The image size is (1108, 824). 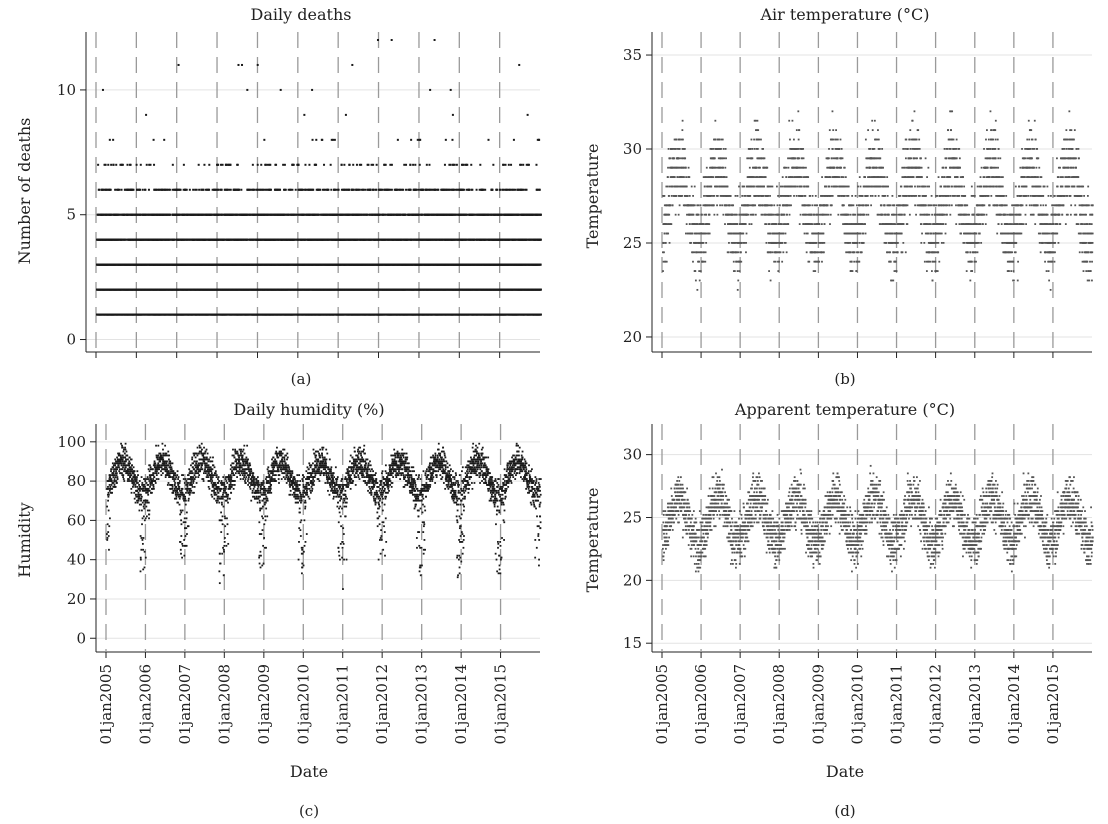 I want to click on panel-a-points, so click(x=319, y=177).